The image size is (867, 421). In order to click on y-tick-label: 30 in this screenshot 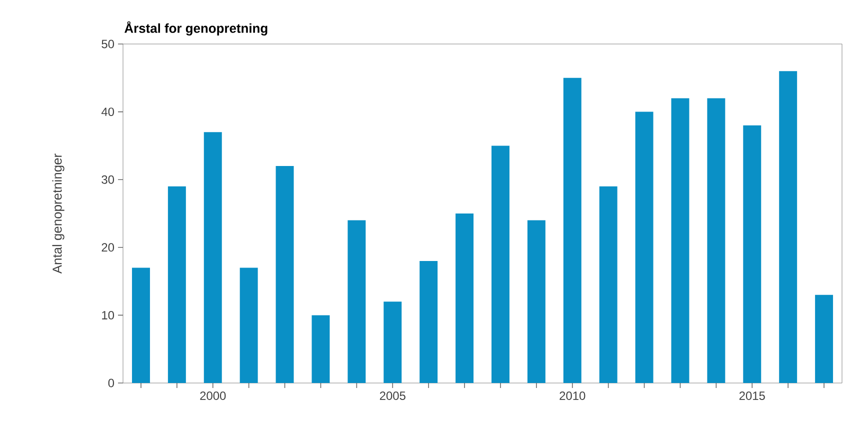, I will do `click(108, 179)`.